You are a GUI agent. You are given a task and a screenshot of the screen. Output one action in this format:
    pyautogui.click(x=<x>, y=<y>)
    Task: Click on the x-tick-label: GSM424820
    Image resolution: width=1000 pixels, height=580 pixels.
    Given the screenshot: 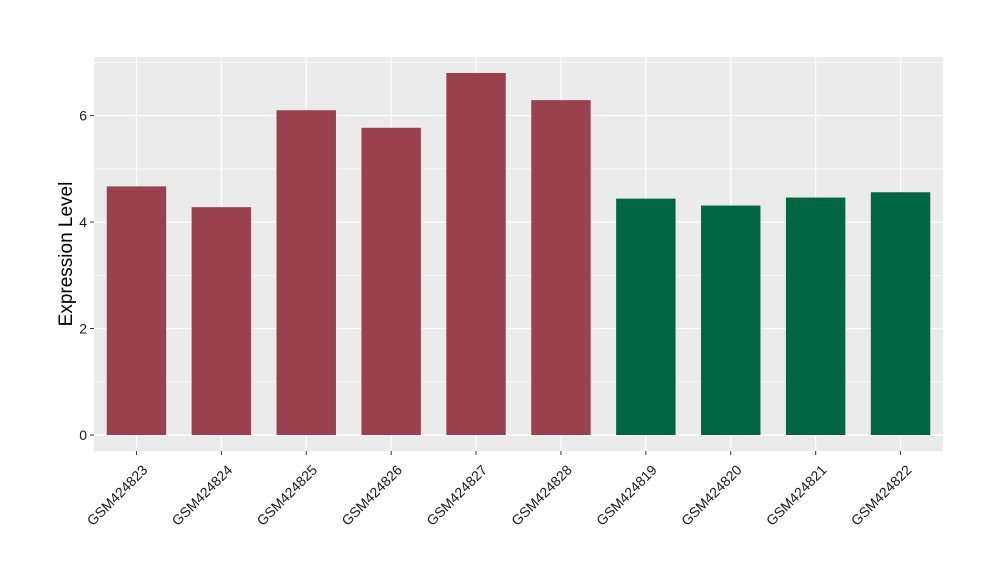 What is the action you would take?
    pyautogui.click(x=711, y=495)
    